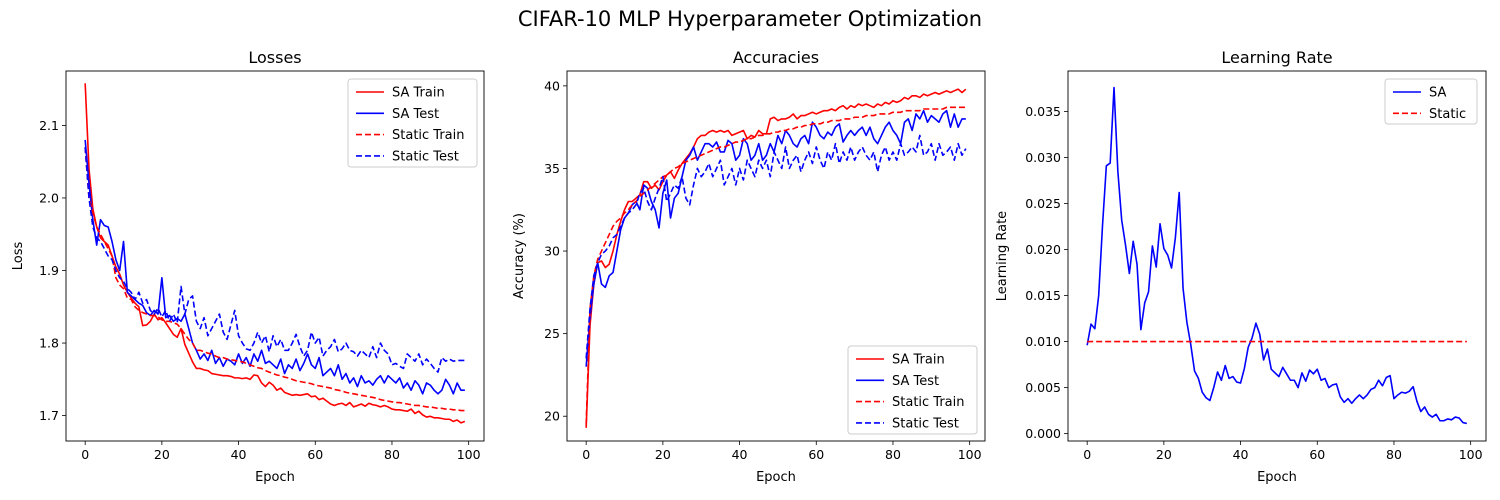  Describe the element at coordinates (519, 256) in the screenshot. I see `y-axis-label: Accuracy (%)` at that location.